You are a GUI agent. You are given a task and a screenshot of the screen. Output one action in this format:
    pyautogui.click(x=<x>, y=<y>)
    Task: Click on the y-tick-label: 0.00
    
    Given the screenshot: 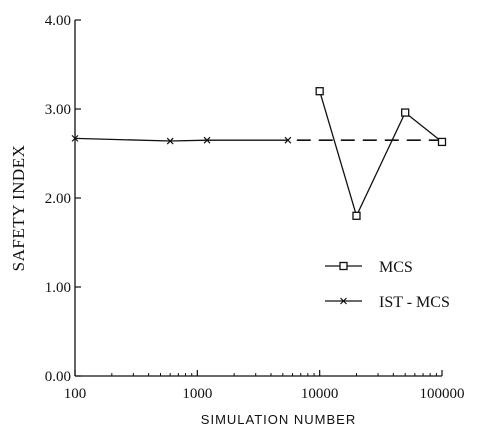 What is the action you would take?
    pyautogui.click(x=58, y=377)
    